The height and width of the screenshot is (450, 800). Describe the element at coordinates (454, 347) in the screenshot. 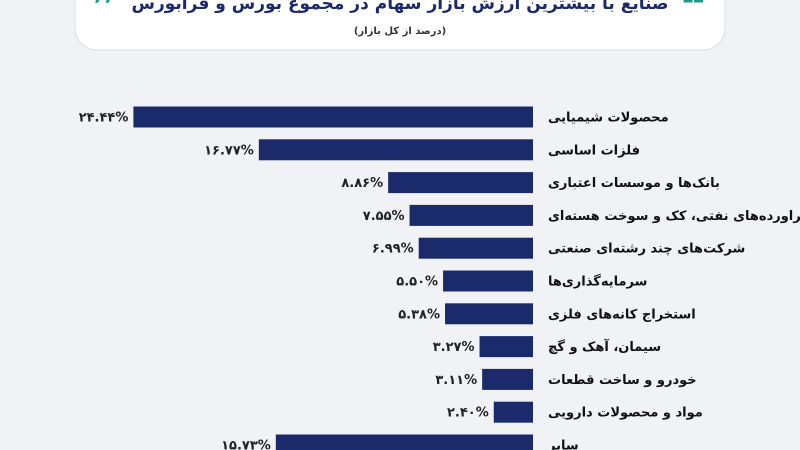

I see `value-label: ۳.۲۷%` at that location.